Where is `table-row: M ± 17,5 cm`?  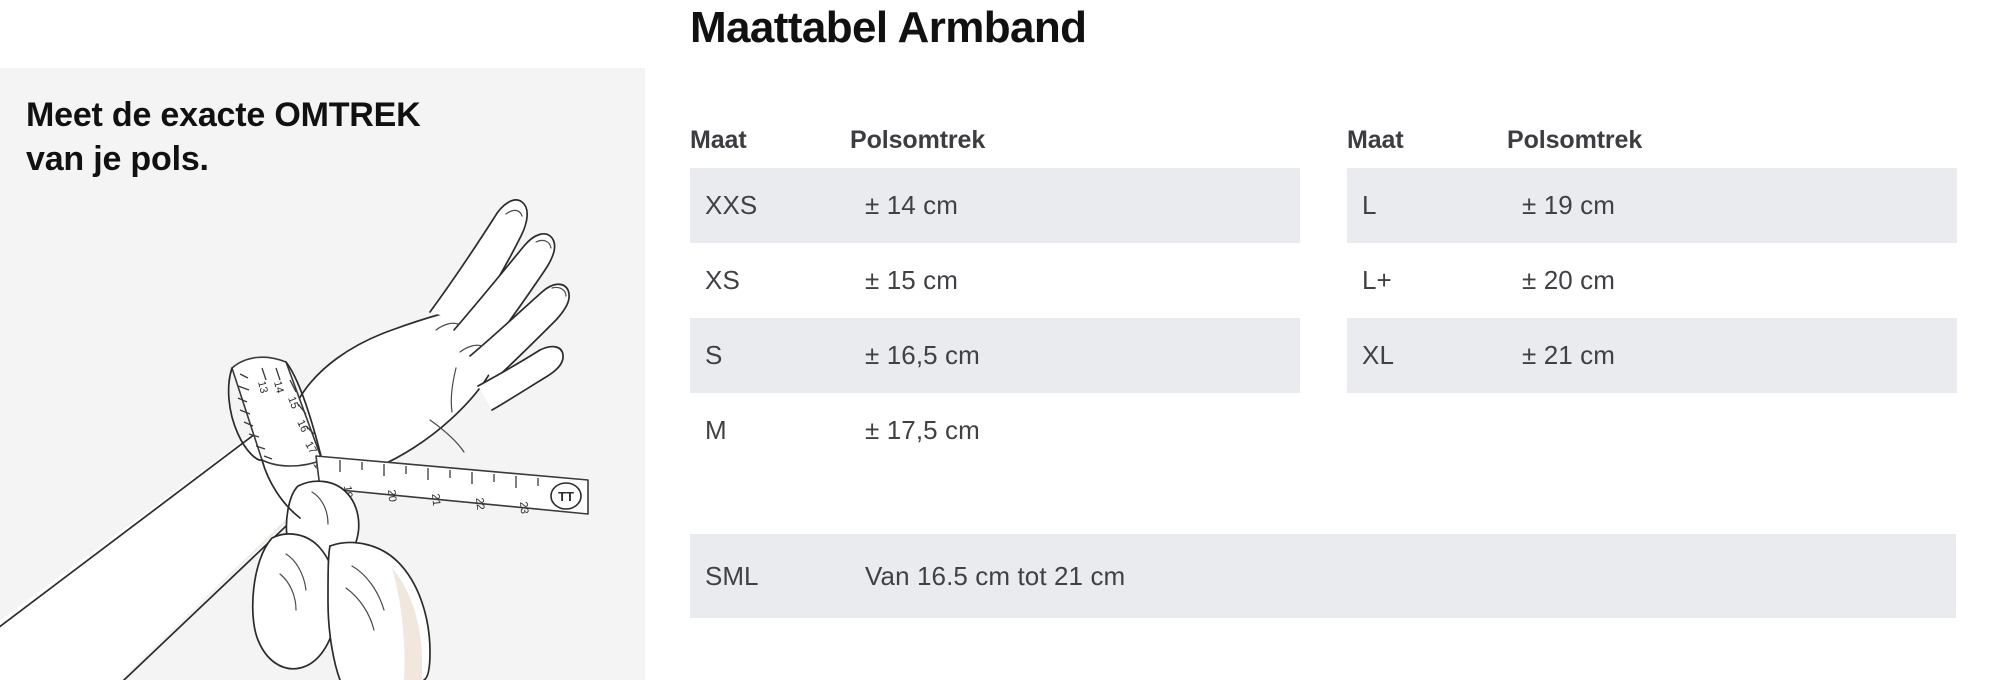
table-row: M ± 17,5 cm is located at coordinates (995, 430).